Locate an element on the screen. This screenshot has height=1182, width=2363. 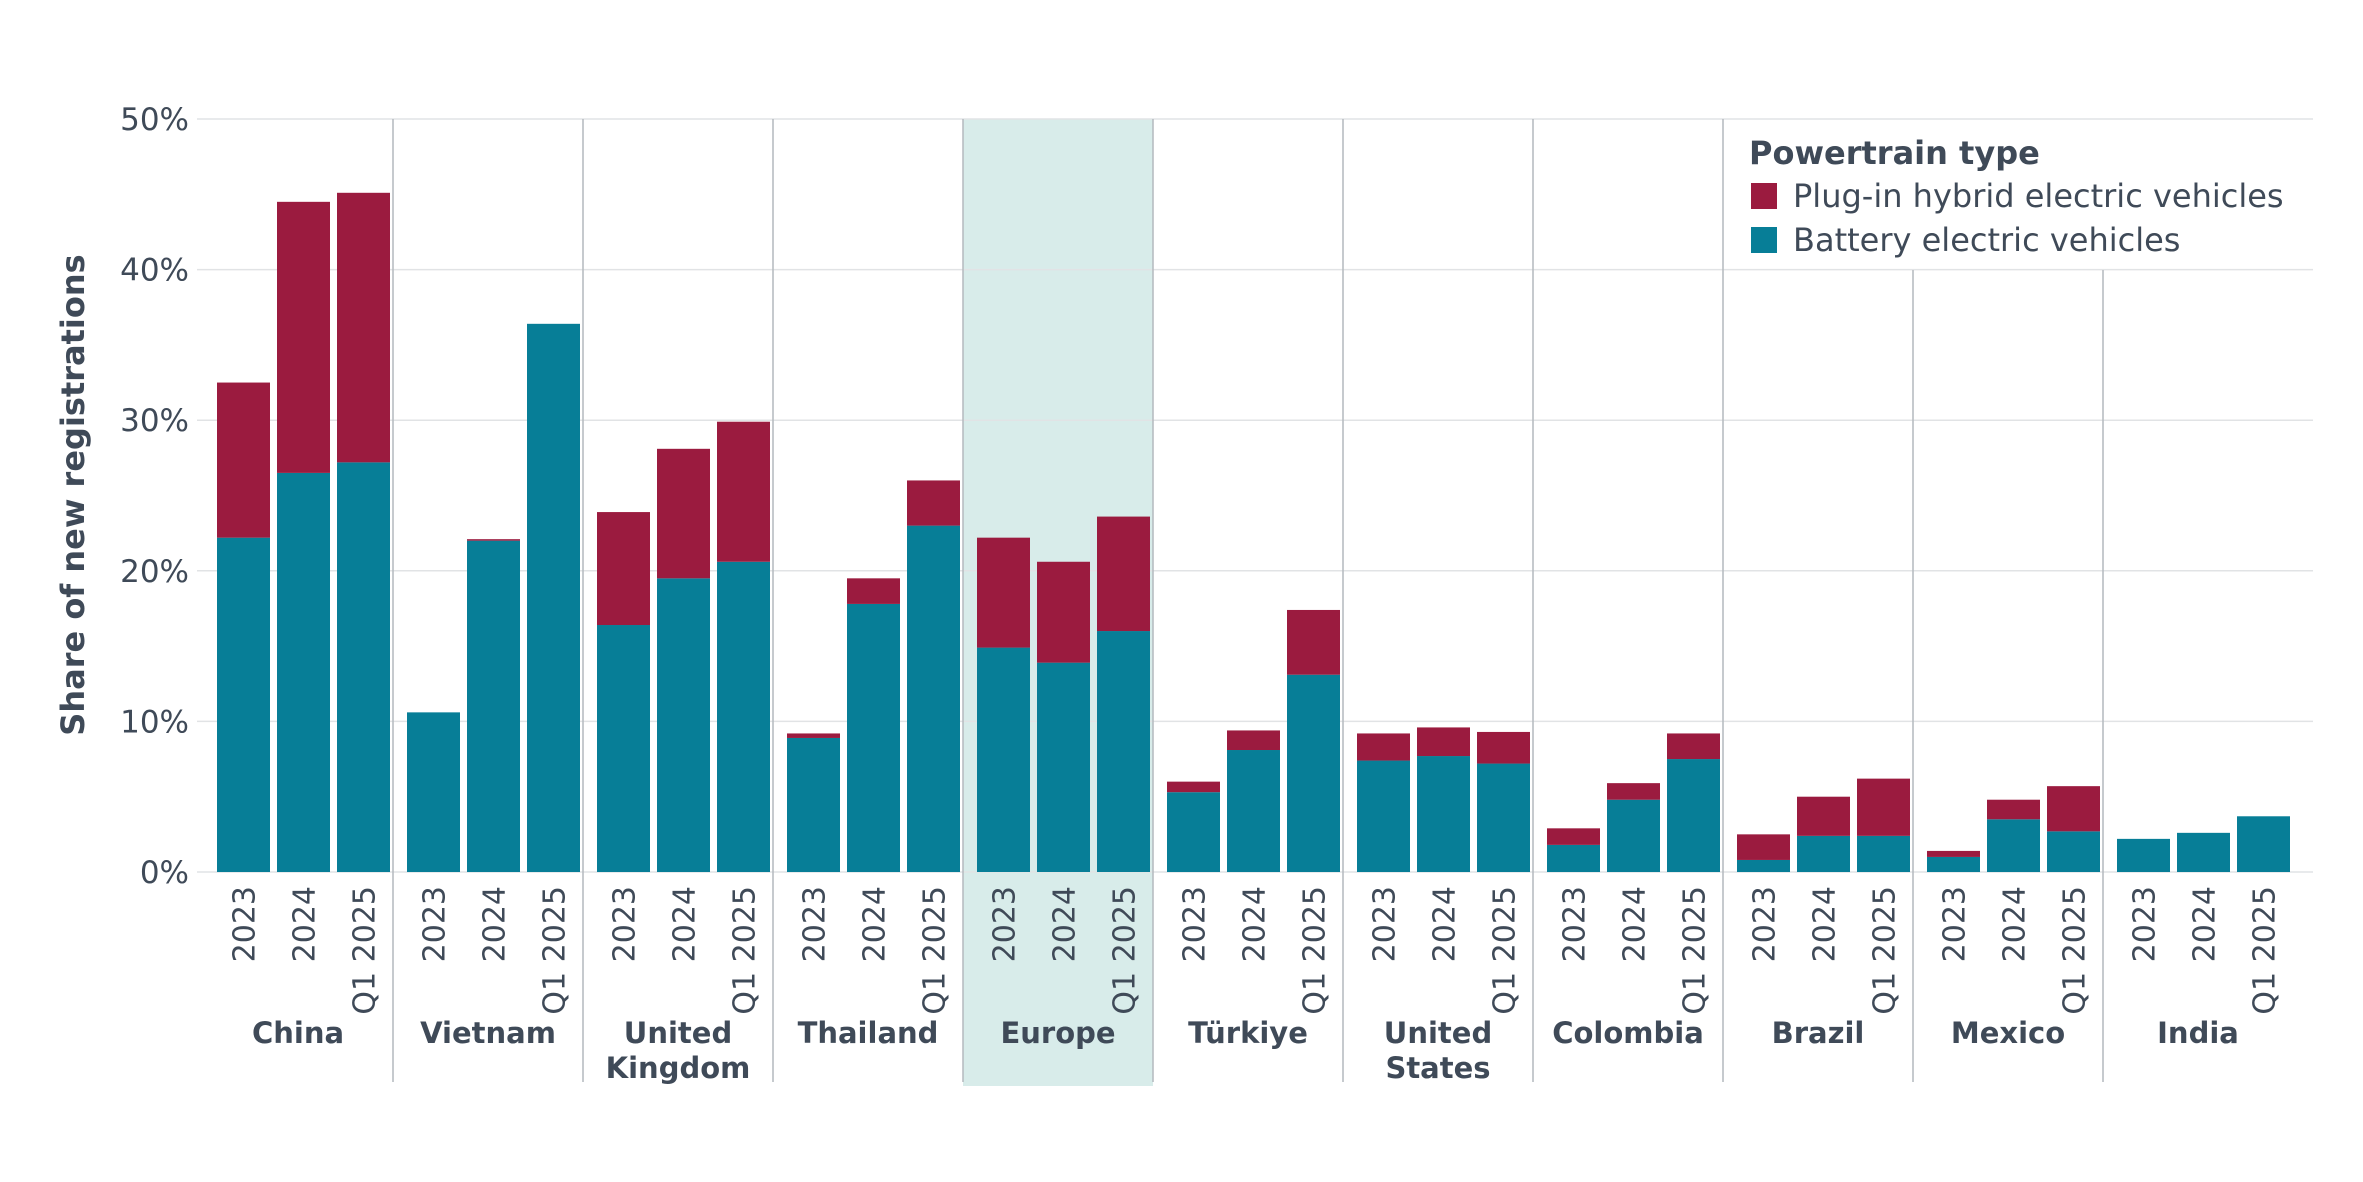
bar-phev-colombia-q1-2025 is located at coordinates (1693, 746).